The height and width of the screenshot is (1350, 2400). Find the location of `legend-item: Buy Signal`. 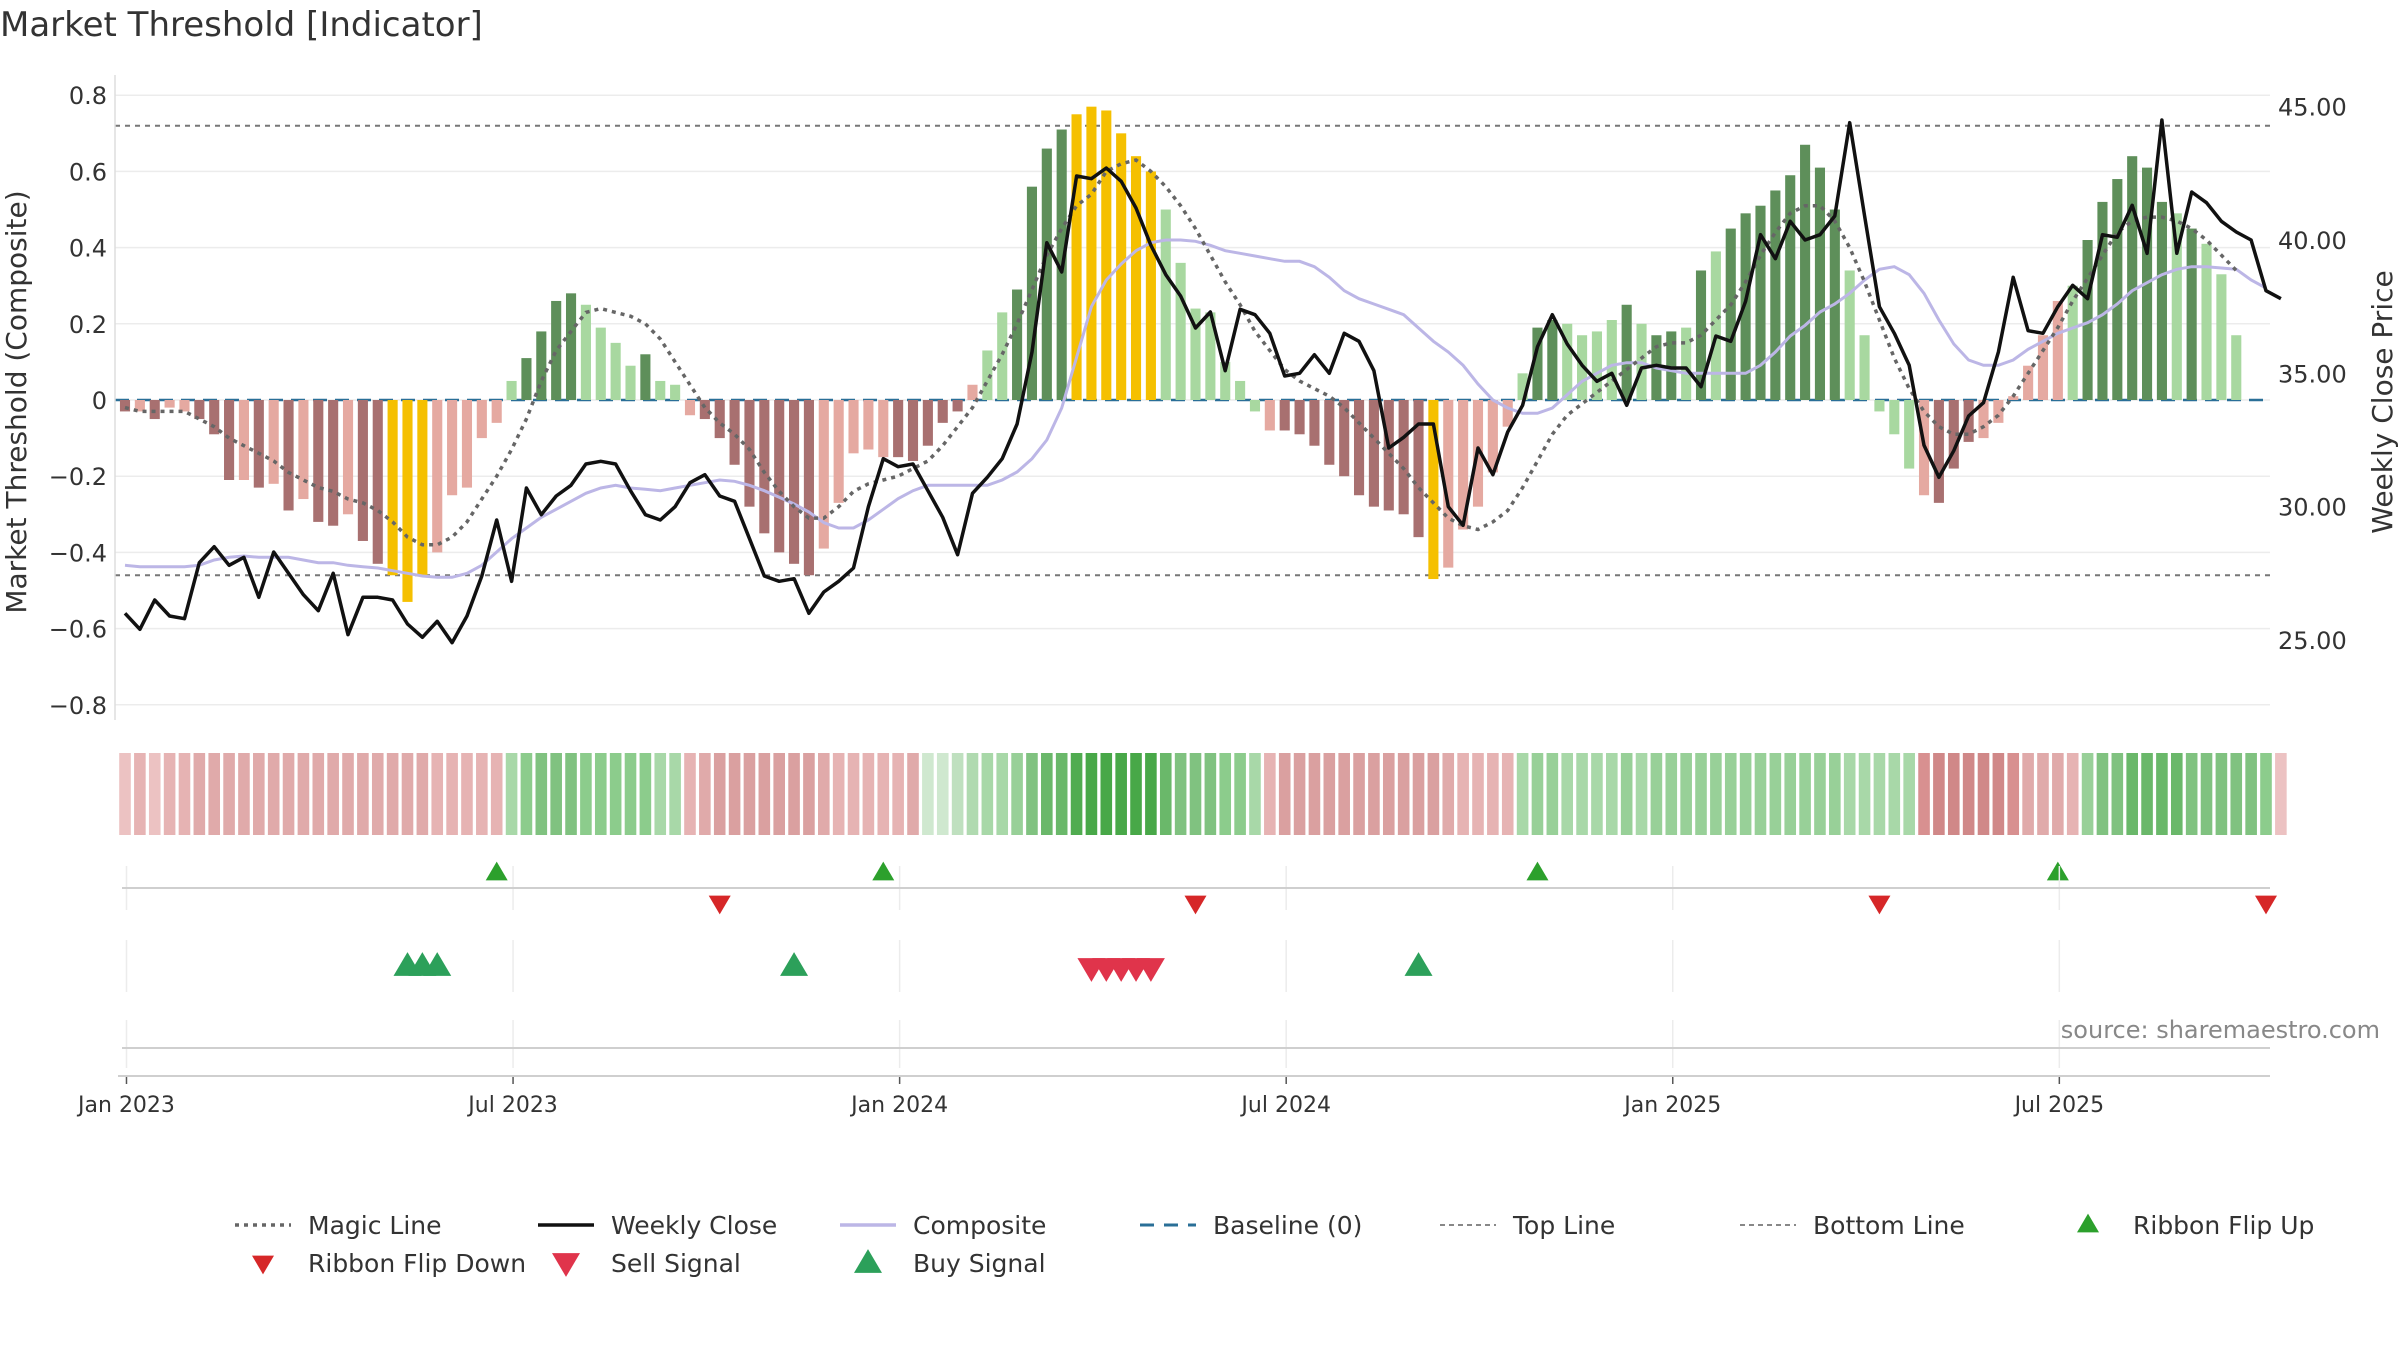

legend-item: Buy Signal is located at coordinates (950, 1263).